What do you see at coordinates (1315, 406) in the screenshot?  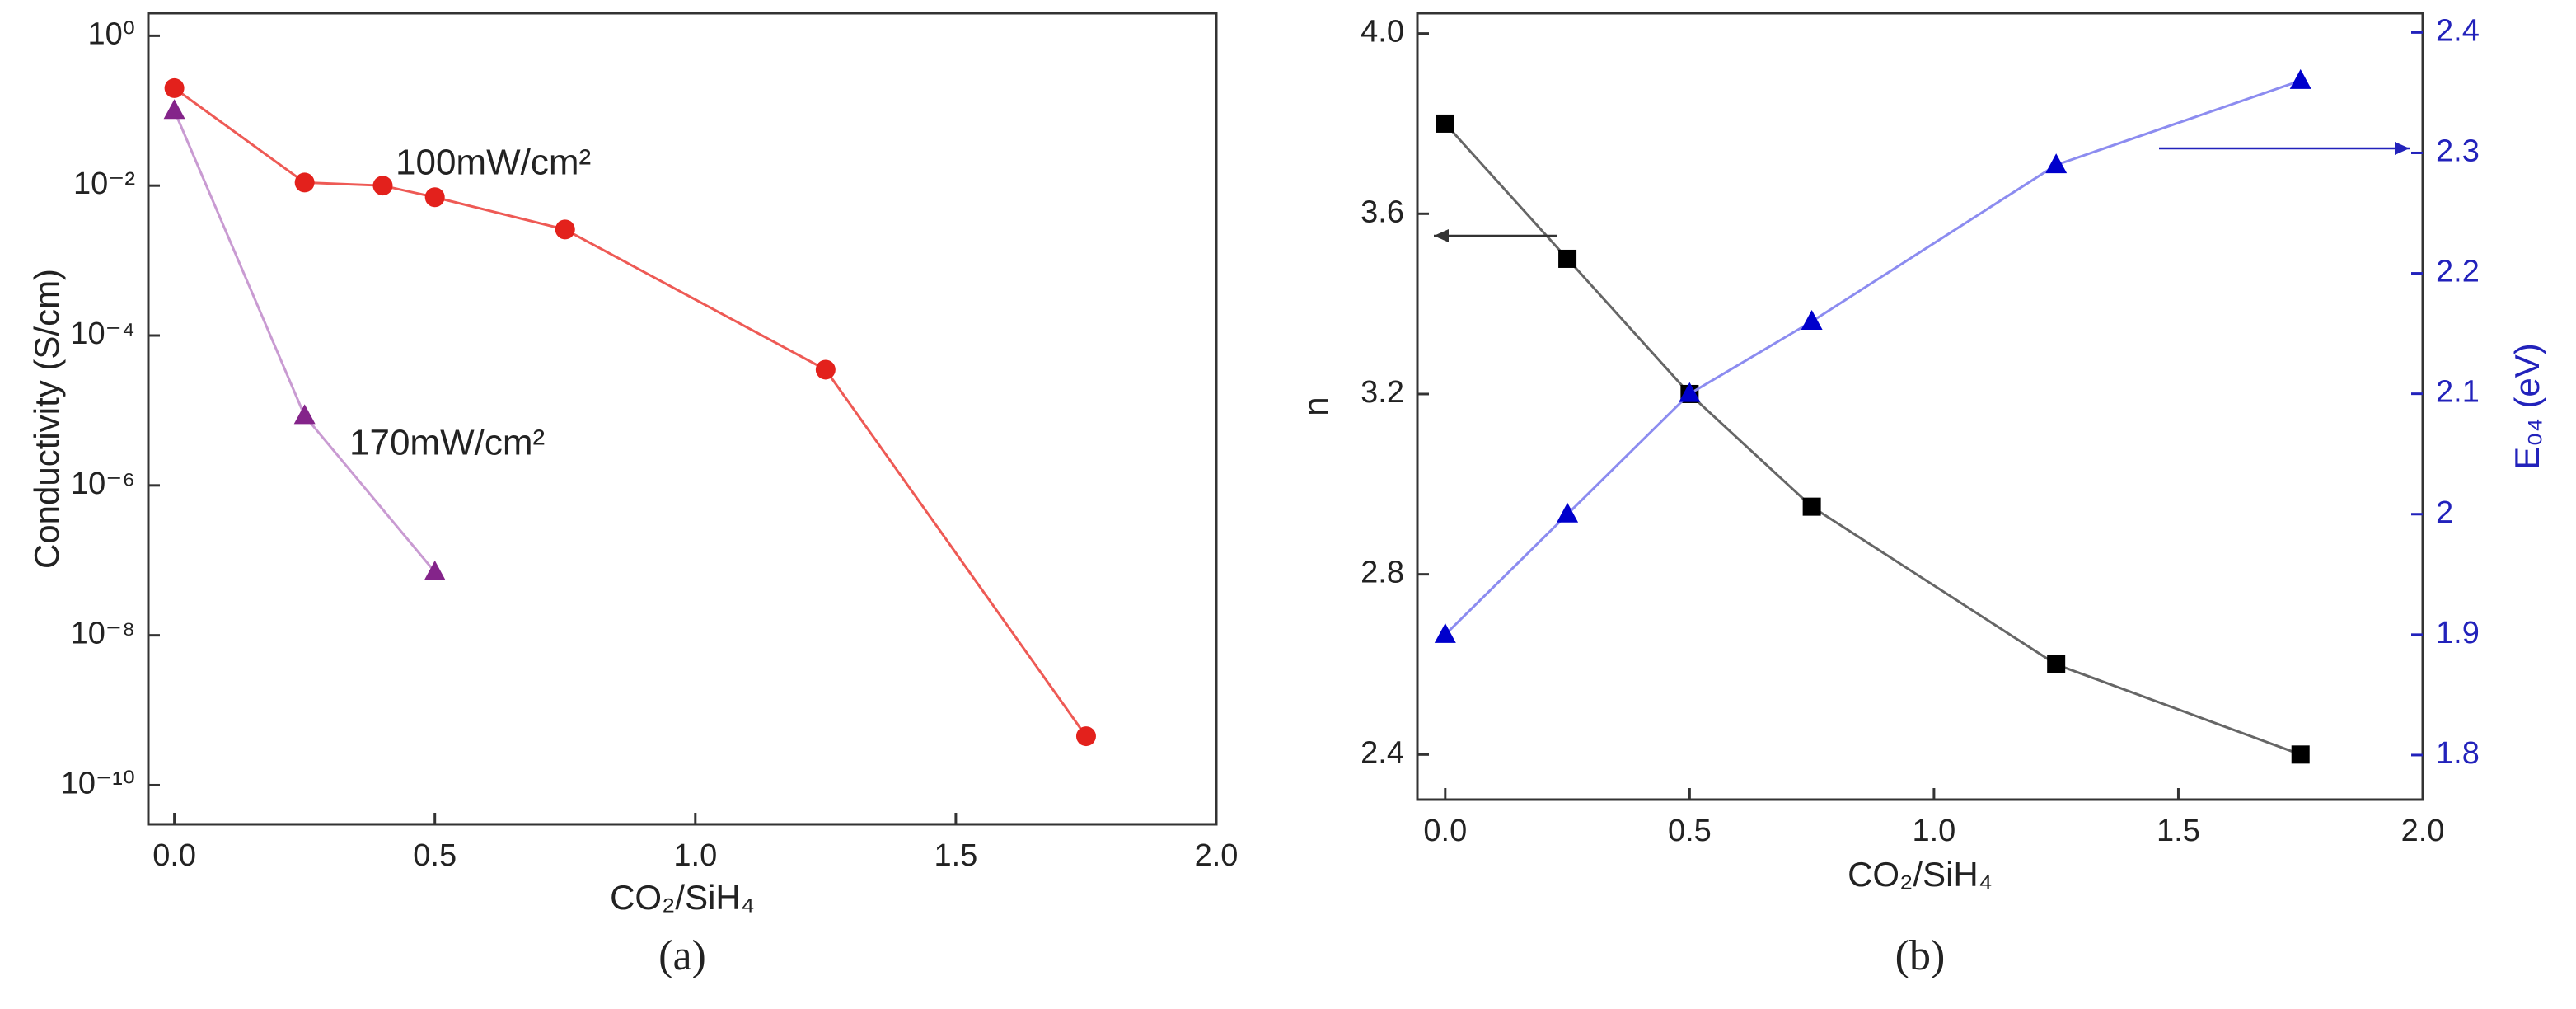 I see `y-axis-label: n` at bounding box center [1315, 406].